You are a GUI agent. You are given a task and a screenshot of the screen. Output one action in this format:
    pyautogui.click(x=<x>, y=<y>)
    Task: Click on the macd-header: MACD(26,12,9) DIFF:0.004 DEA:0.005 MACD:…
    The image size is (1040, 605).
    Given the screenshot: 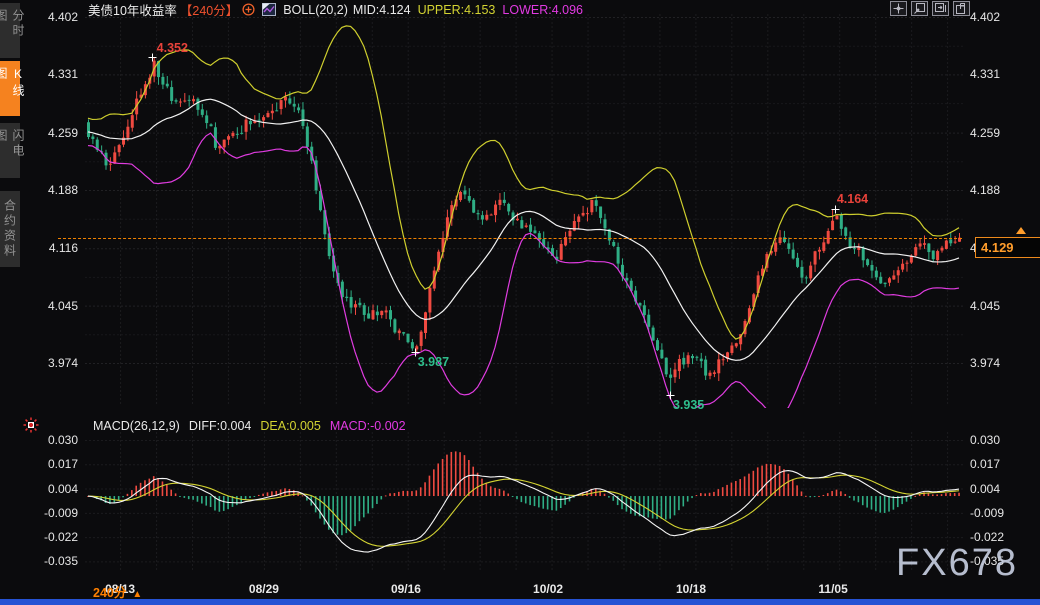 What is the action you would take?
    pyautogui.click(x=249, y=426)
    